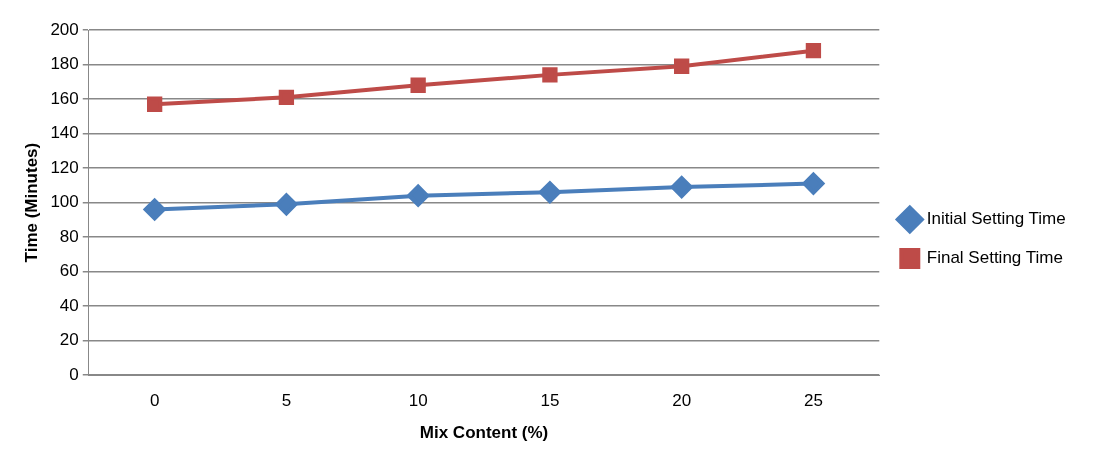  I want to click on x-tick-label: 15, so click(550, 401).